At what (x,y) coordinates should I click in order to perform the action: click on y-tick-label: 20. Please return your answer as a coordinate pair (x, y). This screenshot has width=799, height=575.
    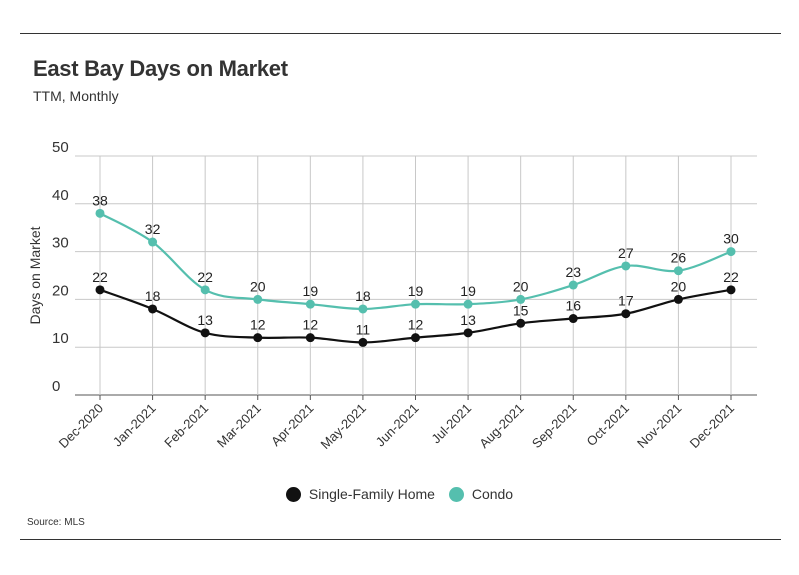
    Looking at the image, I should click on (60, 290).